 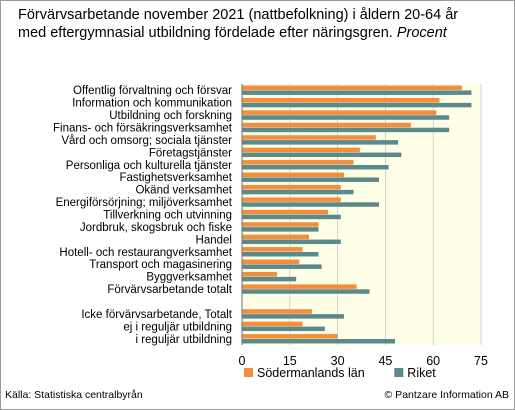 I want to click on category-label: Okänd verksamhet, so click(x=183, y=191).